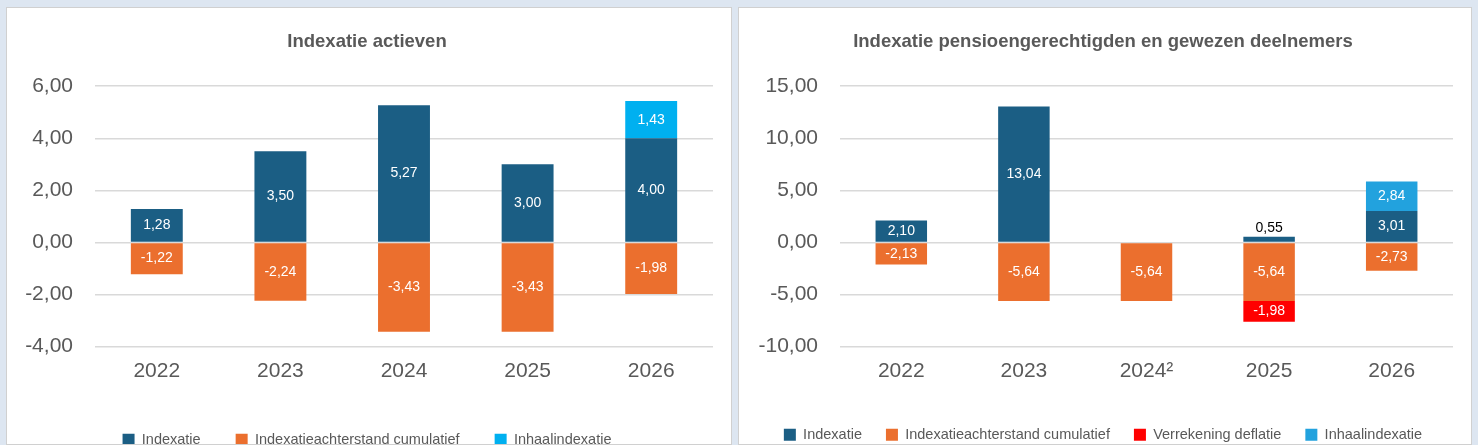 Image resolution: width=1478 pixels, height=445 pixels. Describe the element at coordinates (49, 293) in the screenshot. I see `y-tick-label: -2,00` at that location.